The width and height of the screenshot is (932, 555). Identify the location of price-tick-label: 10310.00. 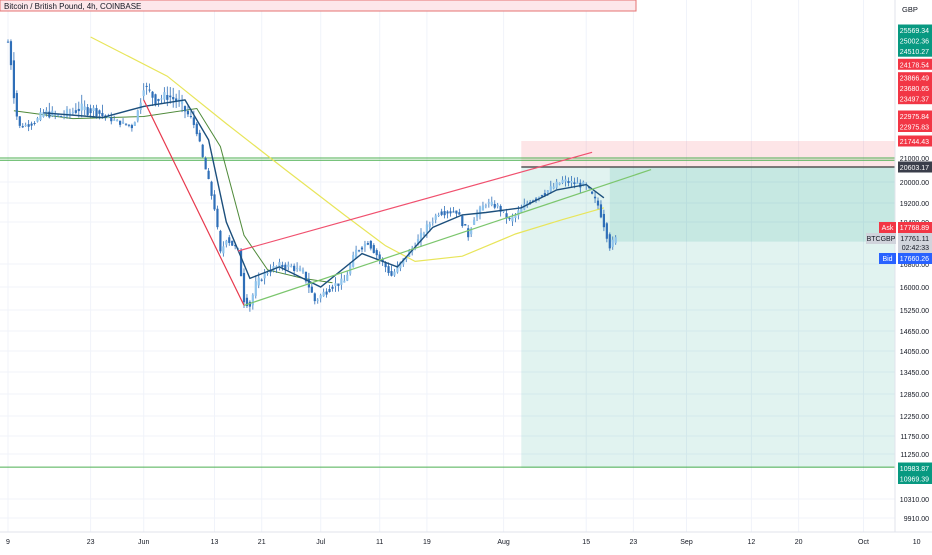
(914, 500).